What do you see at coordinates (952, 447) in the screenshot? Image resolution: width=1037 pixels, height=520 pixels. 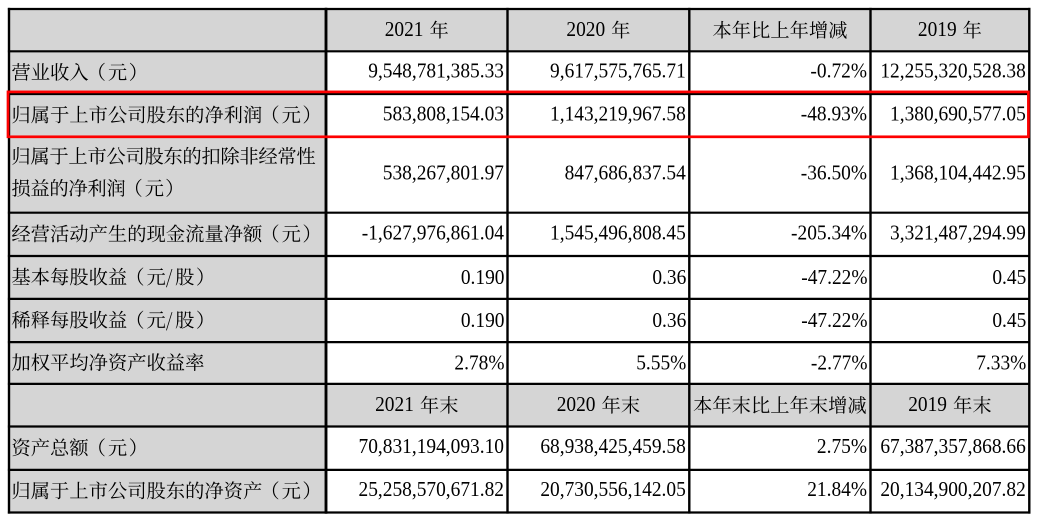 I see `svg-text: 67,387,357,868.66` at bounding box center [952, 447].